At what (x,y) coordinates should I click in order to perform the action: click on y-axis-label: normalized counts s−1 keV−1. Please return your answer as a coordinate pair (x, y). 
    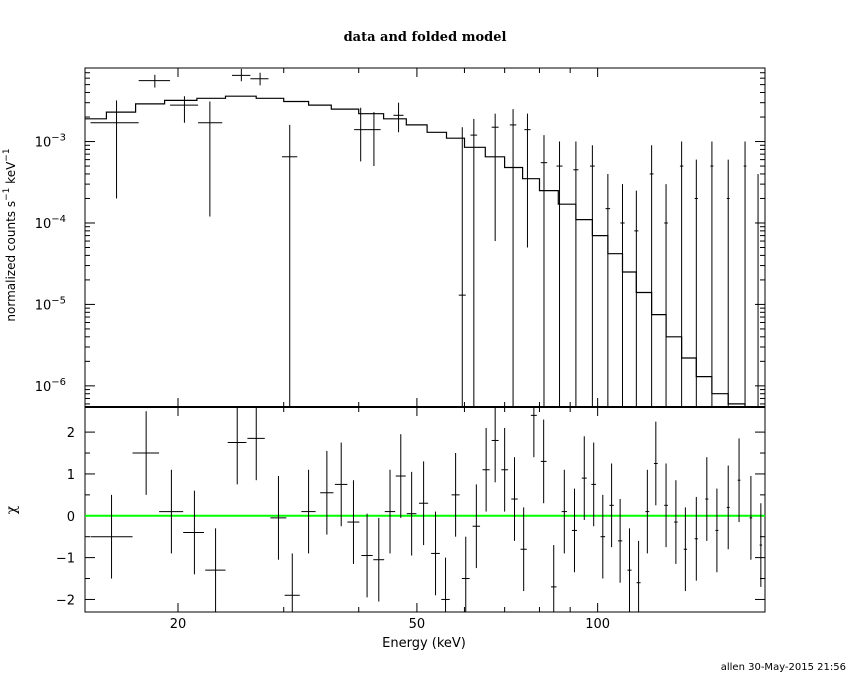
    Looking at the image, I should click on (10, 234).